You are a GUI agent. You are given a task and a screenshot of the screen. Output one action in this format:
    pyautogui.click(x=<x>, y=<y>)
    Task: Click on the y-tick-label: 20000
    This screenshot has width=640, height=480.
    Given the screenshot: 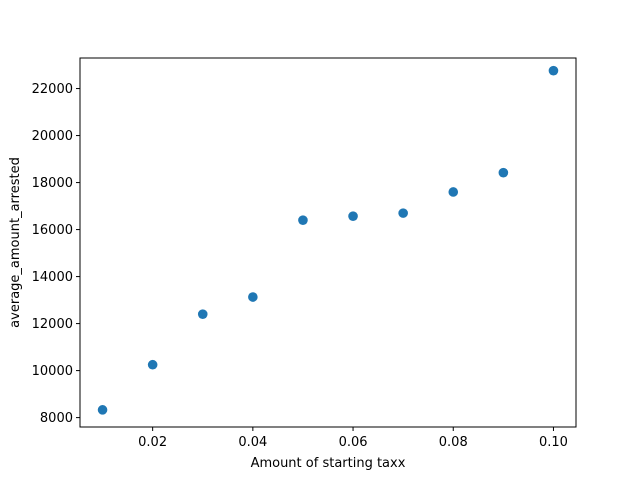 What is the action you would take?
    pyautogui.click(x=52, y=136)
    